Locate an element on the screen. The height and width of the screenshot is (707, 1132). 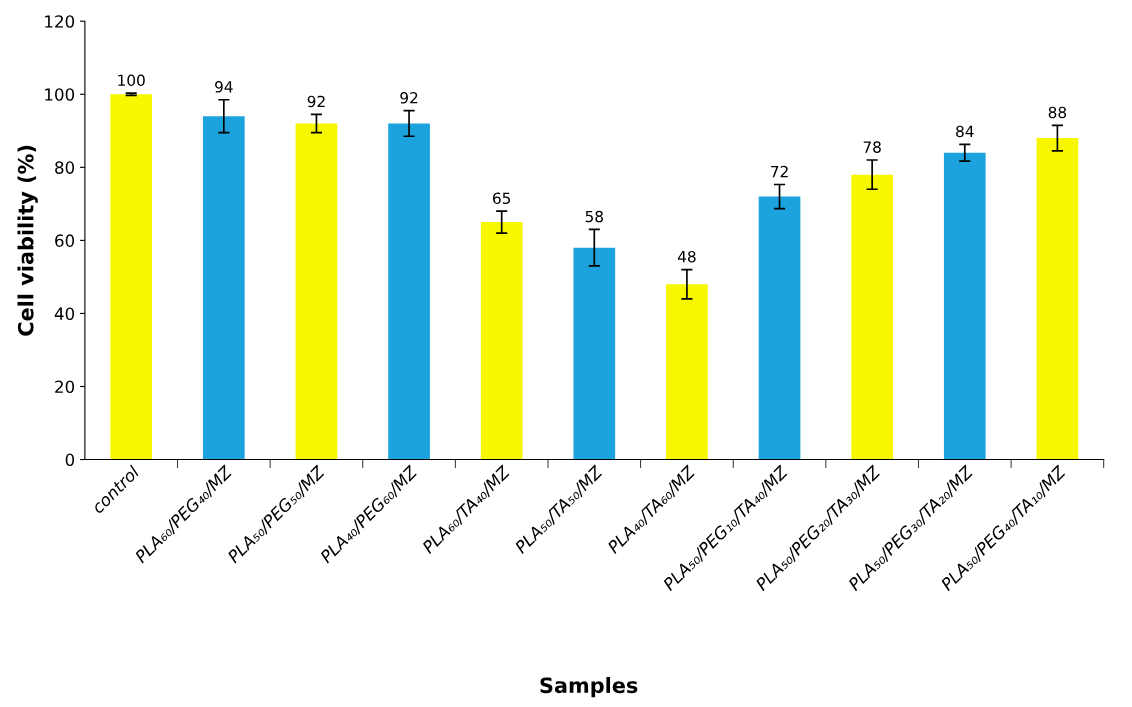
data-label: 94 is located at coordinates (224, 87).